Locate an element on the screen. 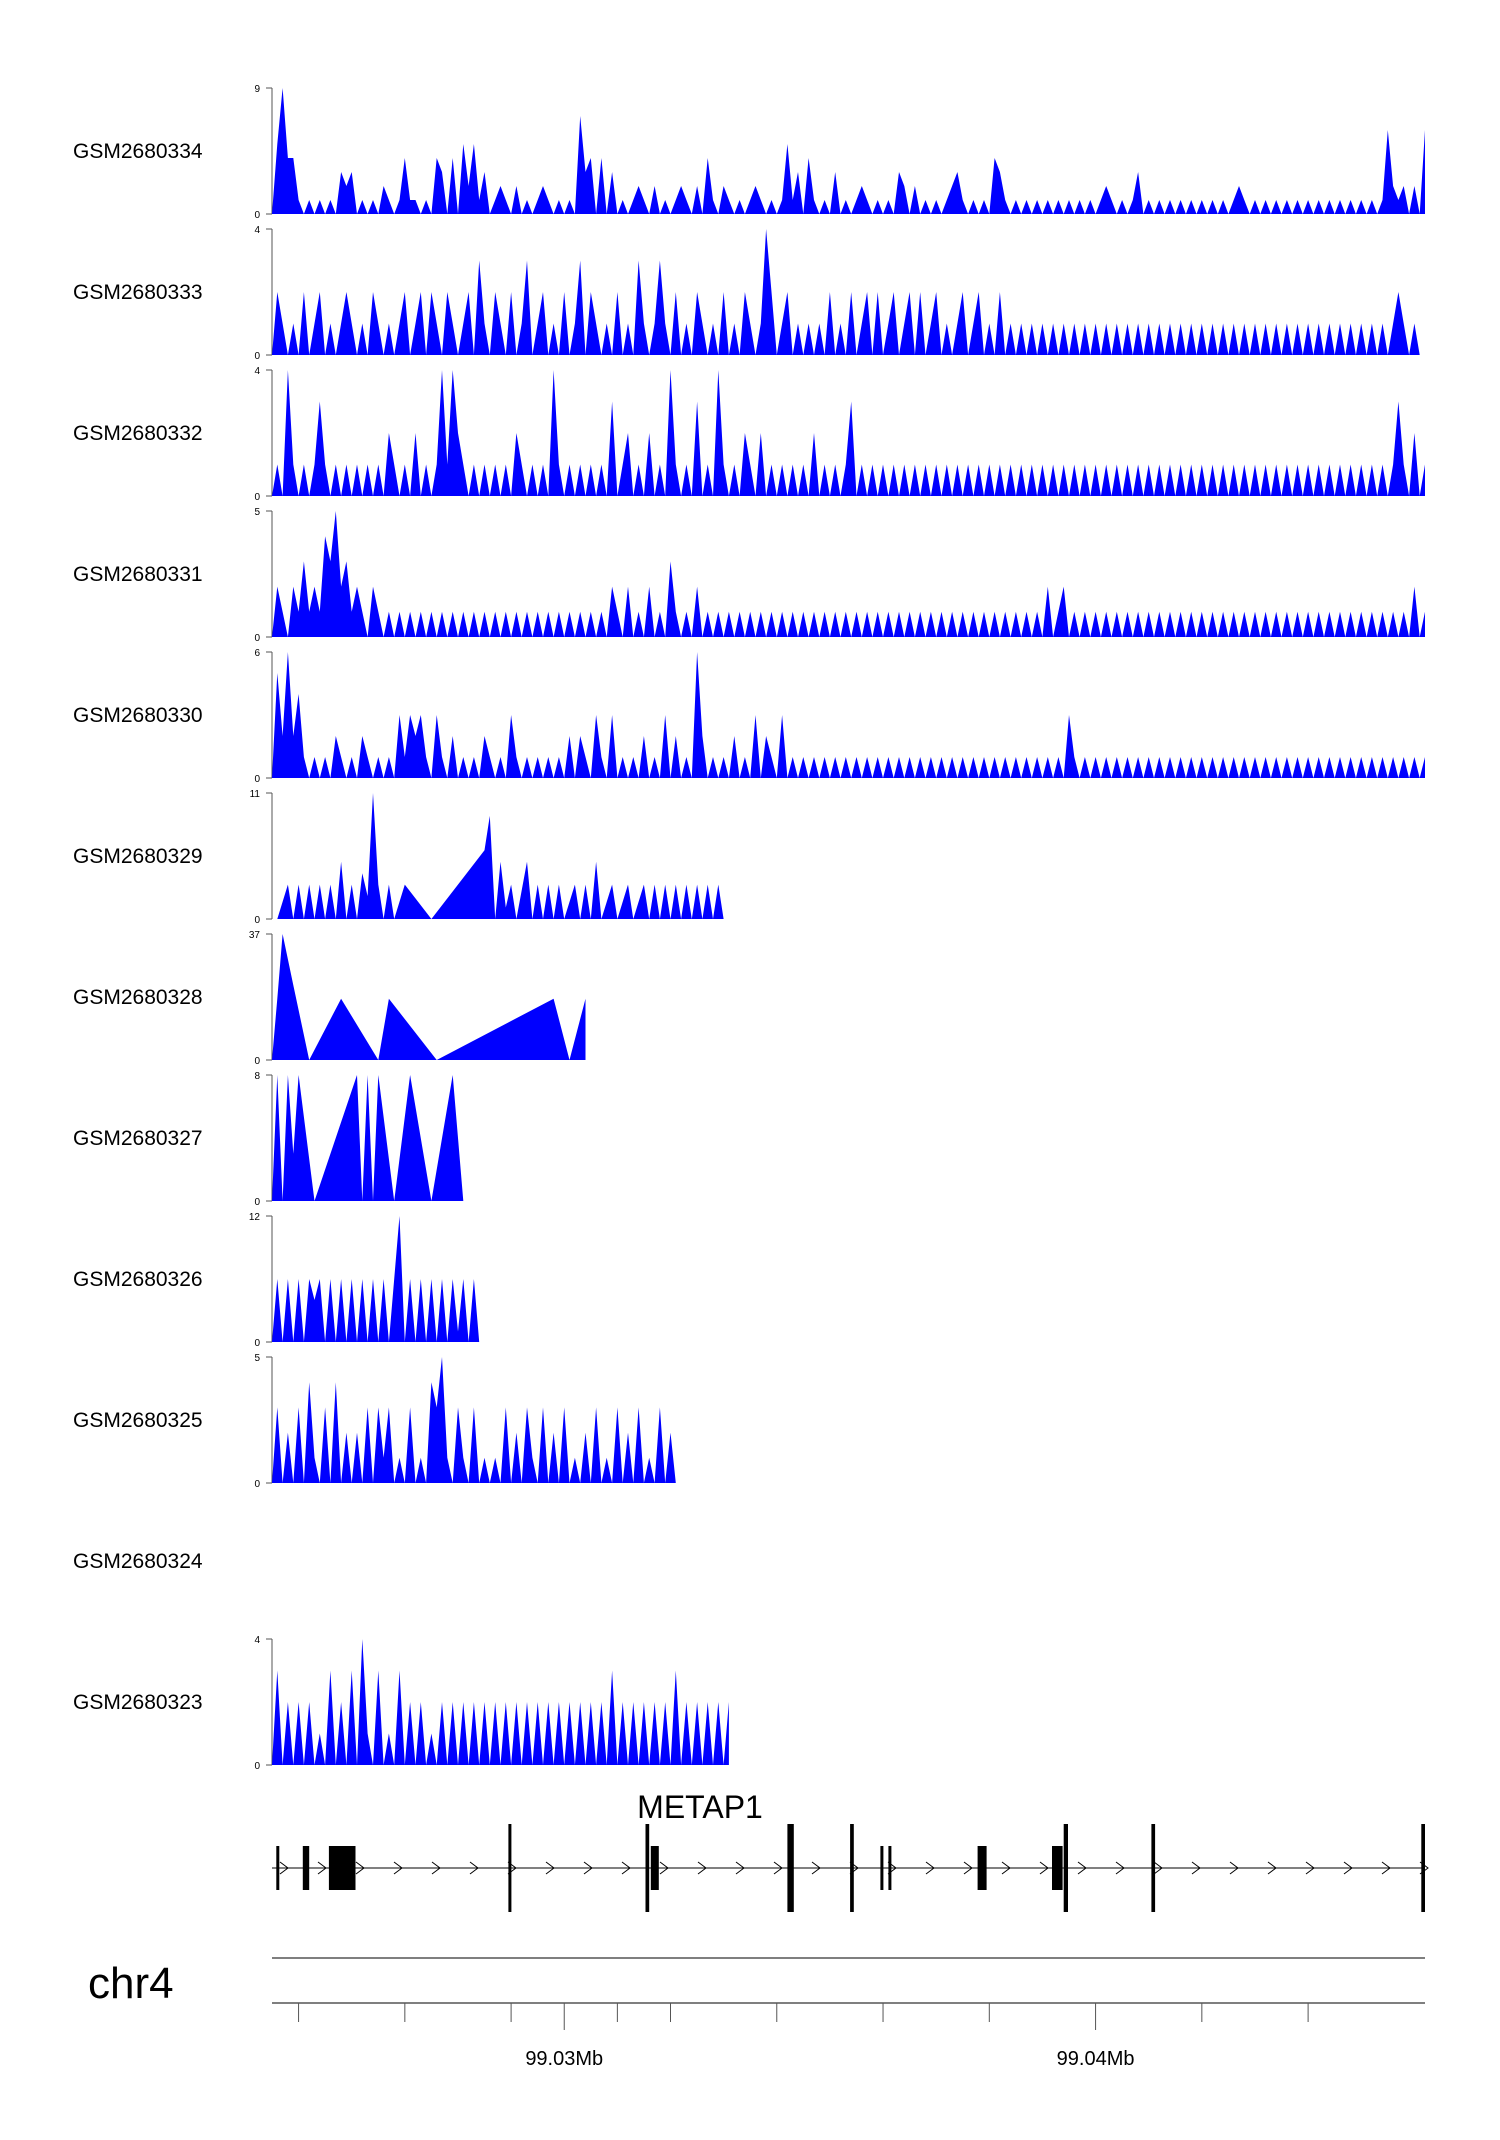  track-GSM2680325: GSM2680325 5 0 is located at coordinates (374, 1421).